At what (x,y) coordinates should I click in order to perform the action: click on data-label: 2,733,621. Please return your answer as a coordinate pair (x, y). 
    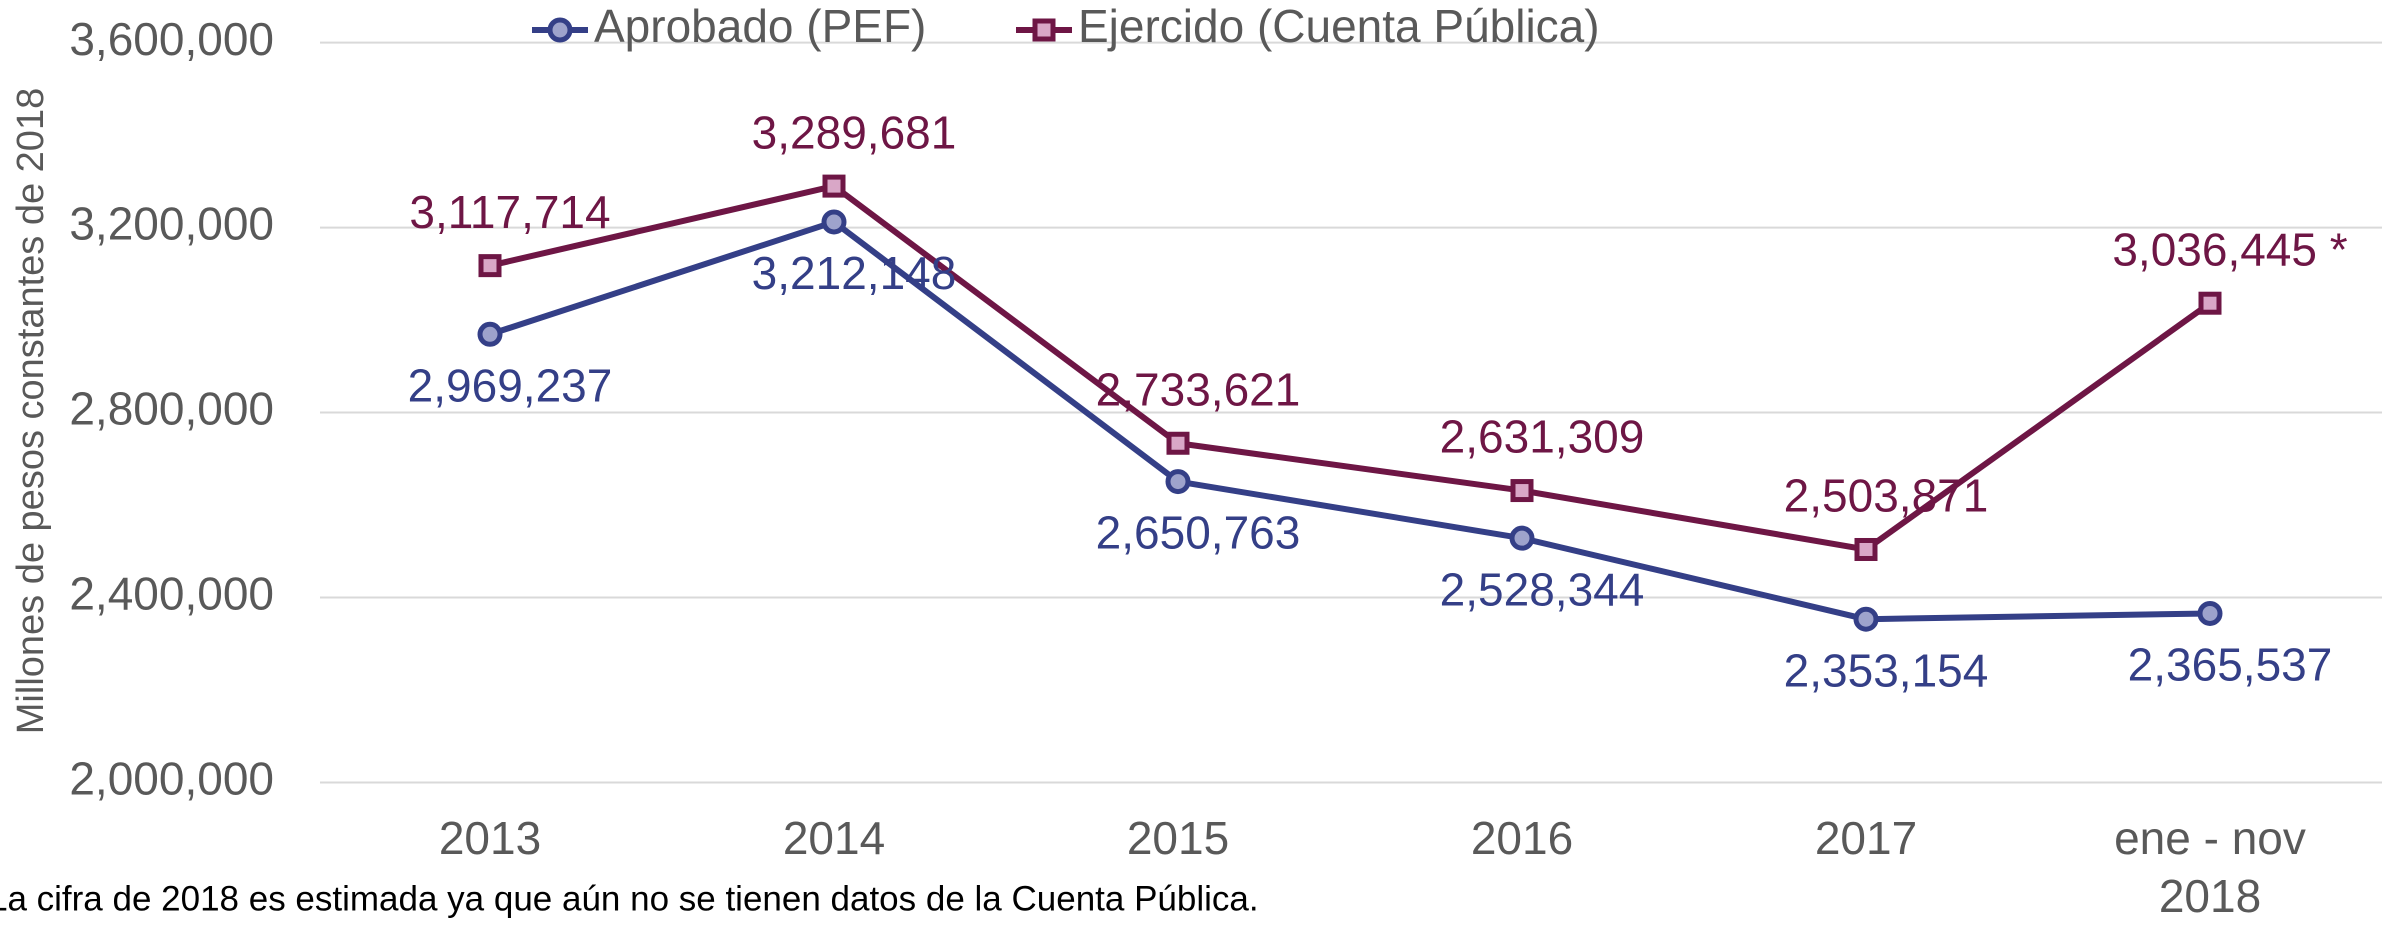
    Looking at the image, I should click on (1198, 389).